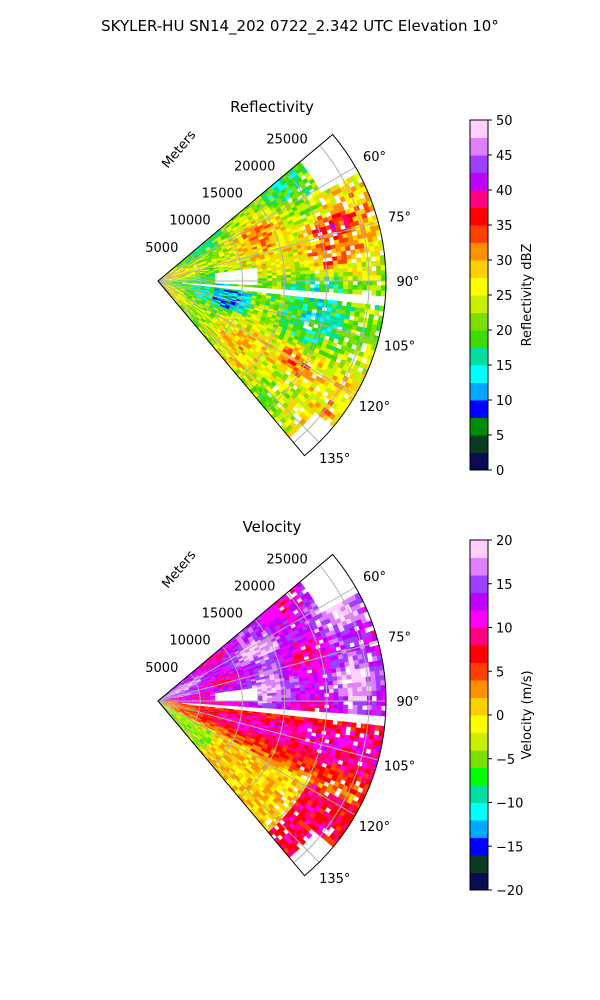 The height and width of the screenshot is (1000, 600). Describe the element at coordinates (505, 760) in the screenshot. I see `colorbar-tick-label: −5` at that location.